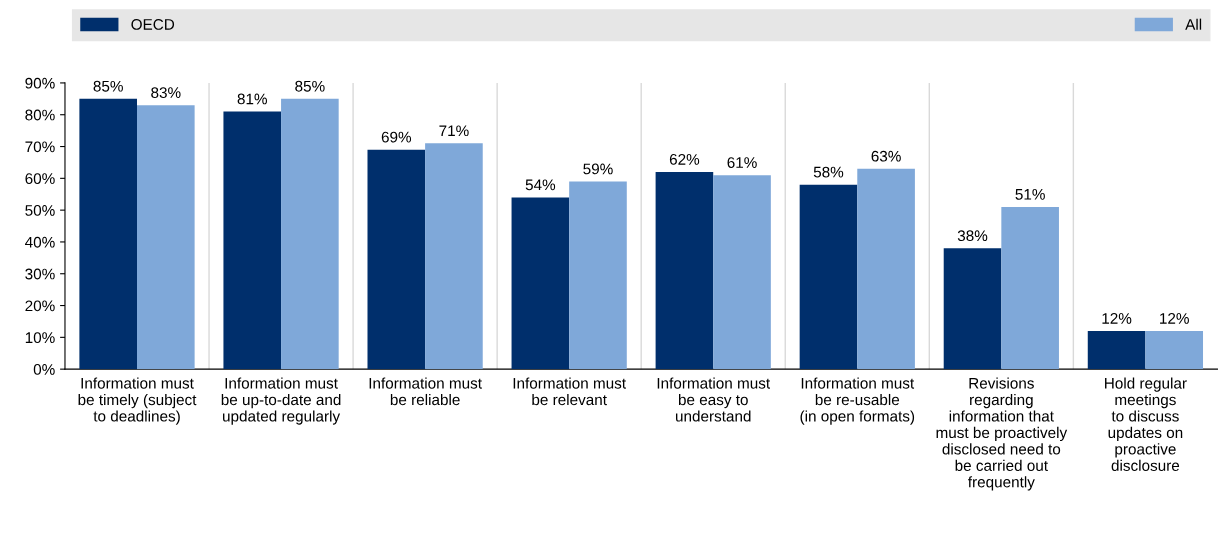 The width and height of the screenshot is (1226, 535). I want to click on y-tick-label: 40%, so click(40, 242).